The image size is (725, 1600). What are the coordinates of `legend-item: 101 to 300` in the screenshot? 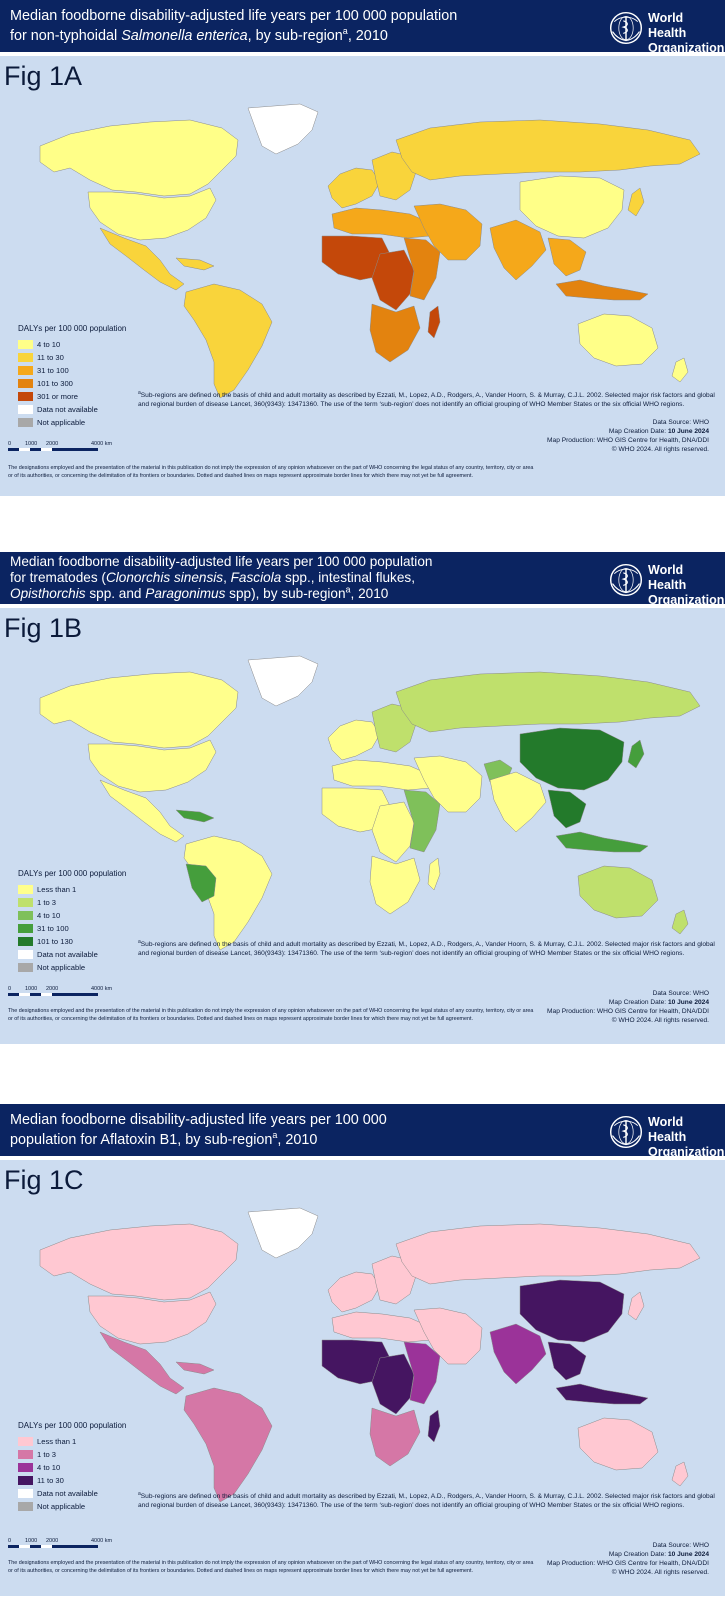 It's located at (72, 383).